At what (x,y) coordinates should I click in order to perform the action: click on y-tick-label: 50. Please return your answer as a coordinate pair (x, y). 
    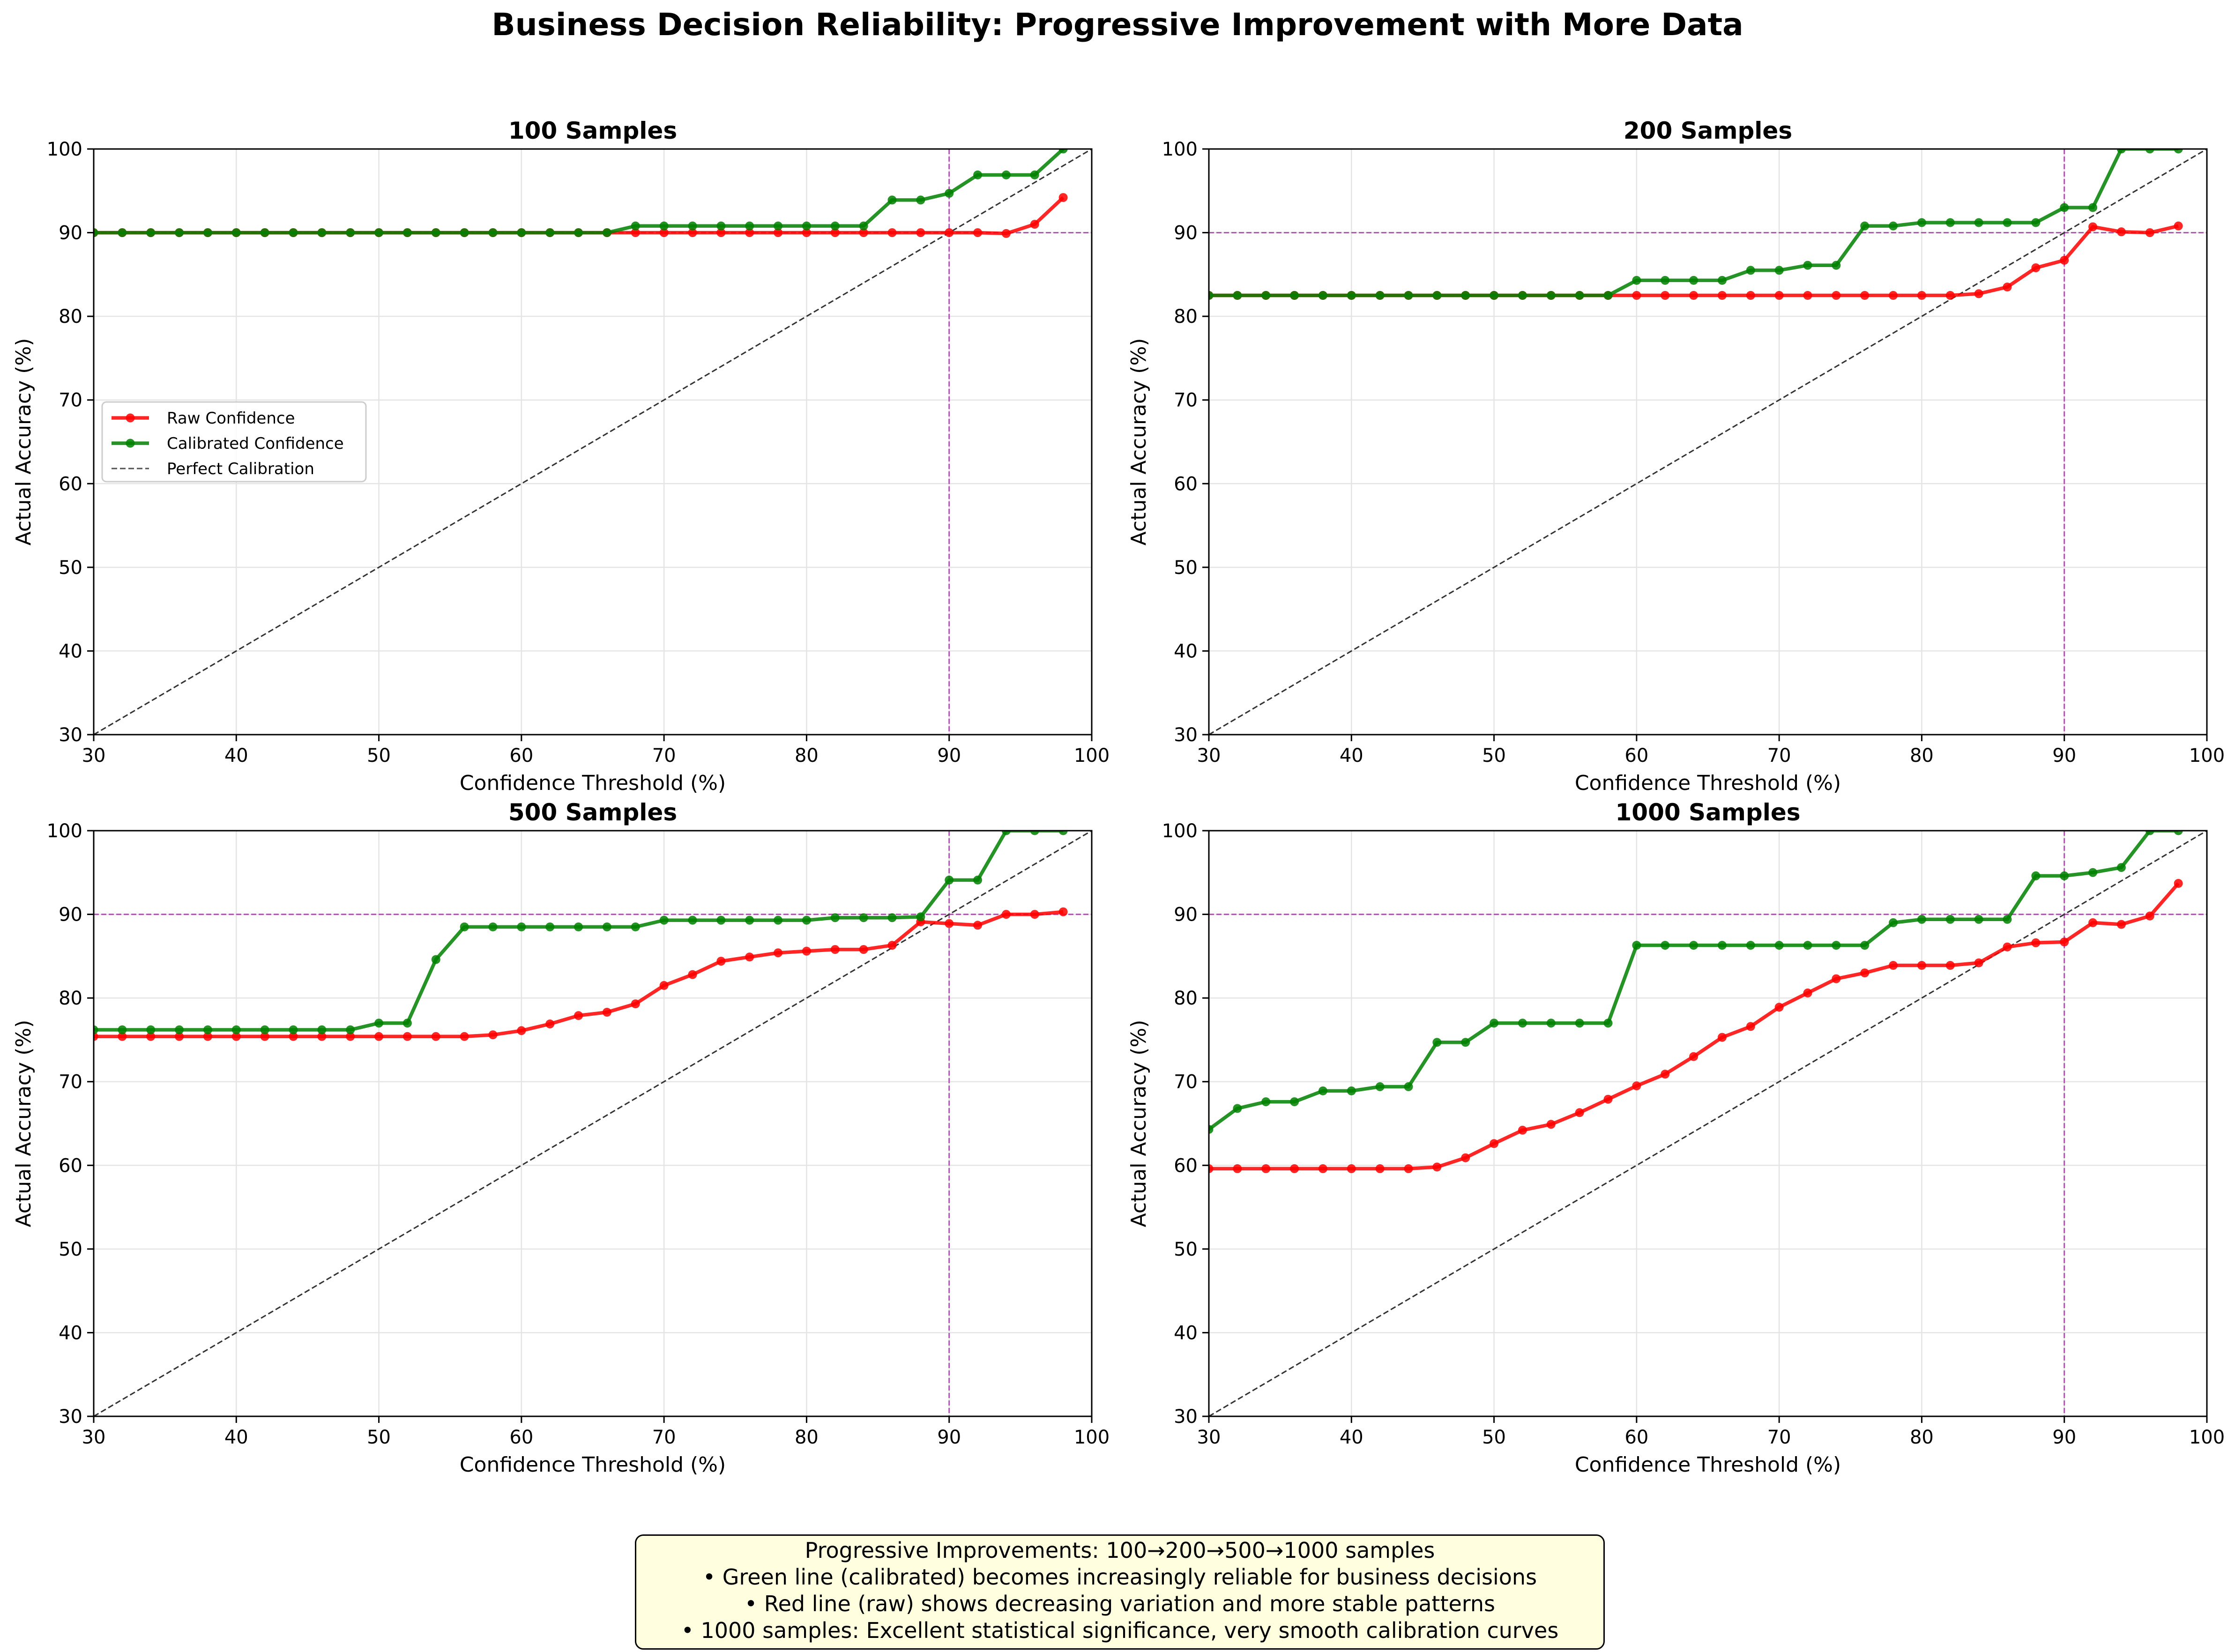
    Looking at the image, I should click on (70, 1249).